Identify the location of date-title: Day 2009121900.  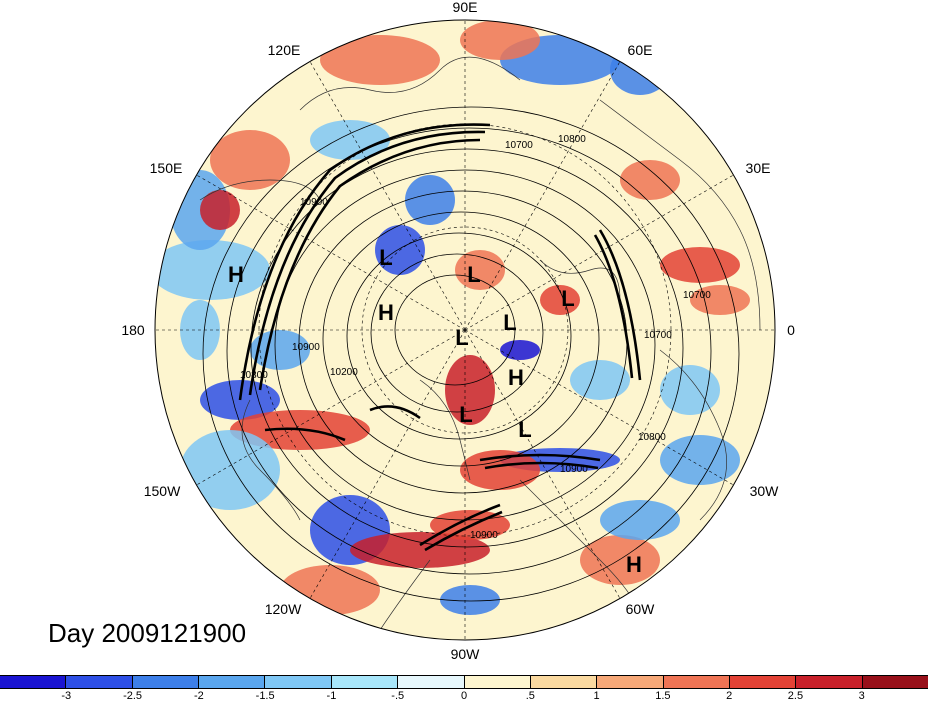
(147, 633).